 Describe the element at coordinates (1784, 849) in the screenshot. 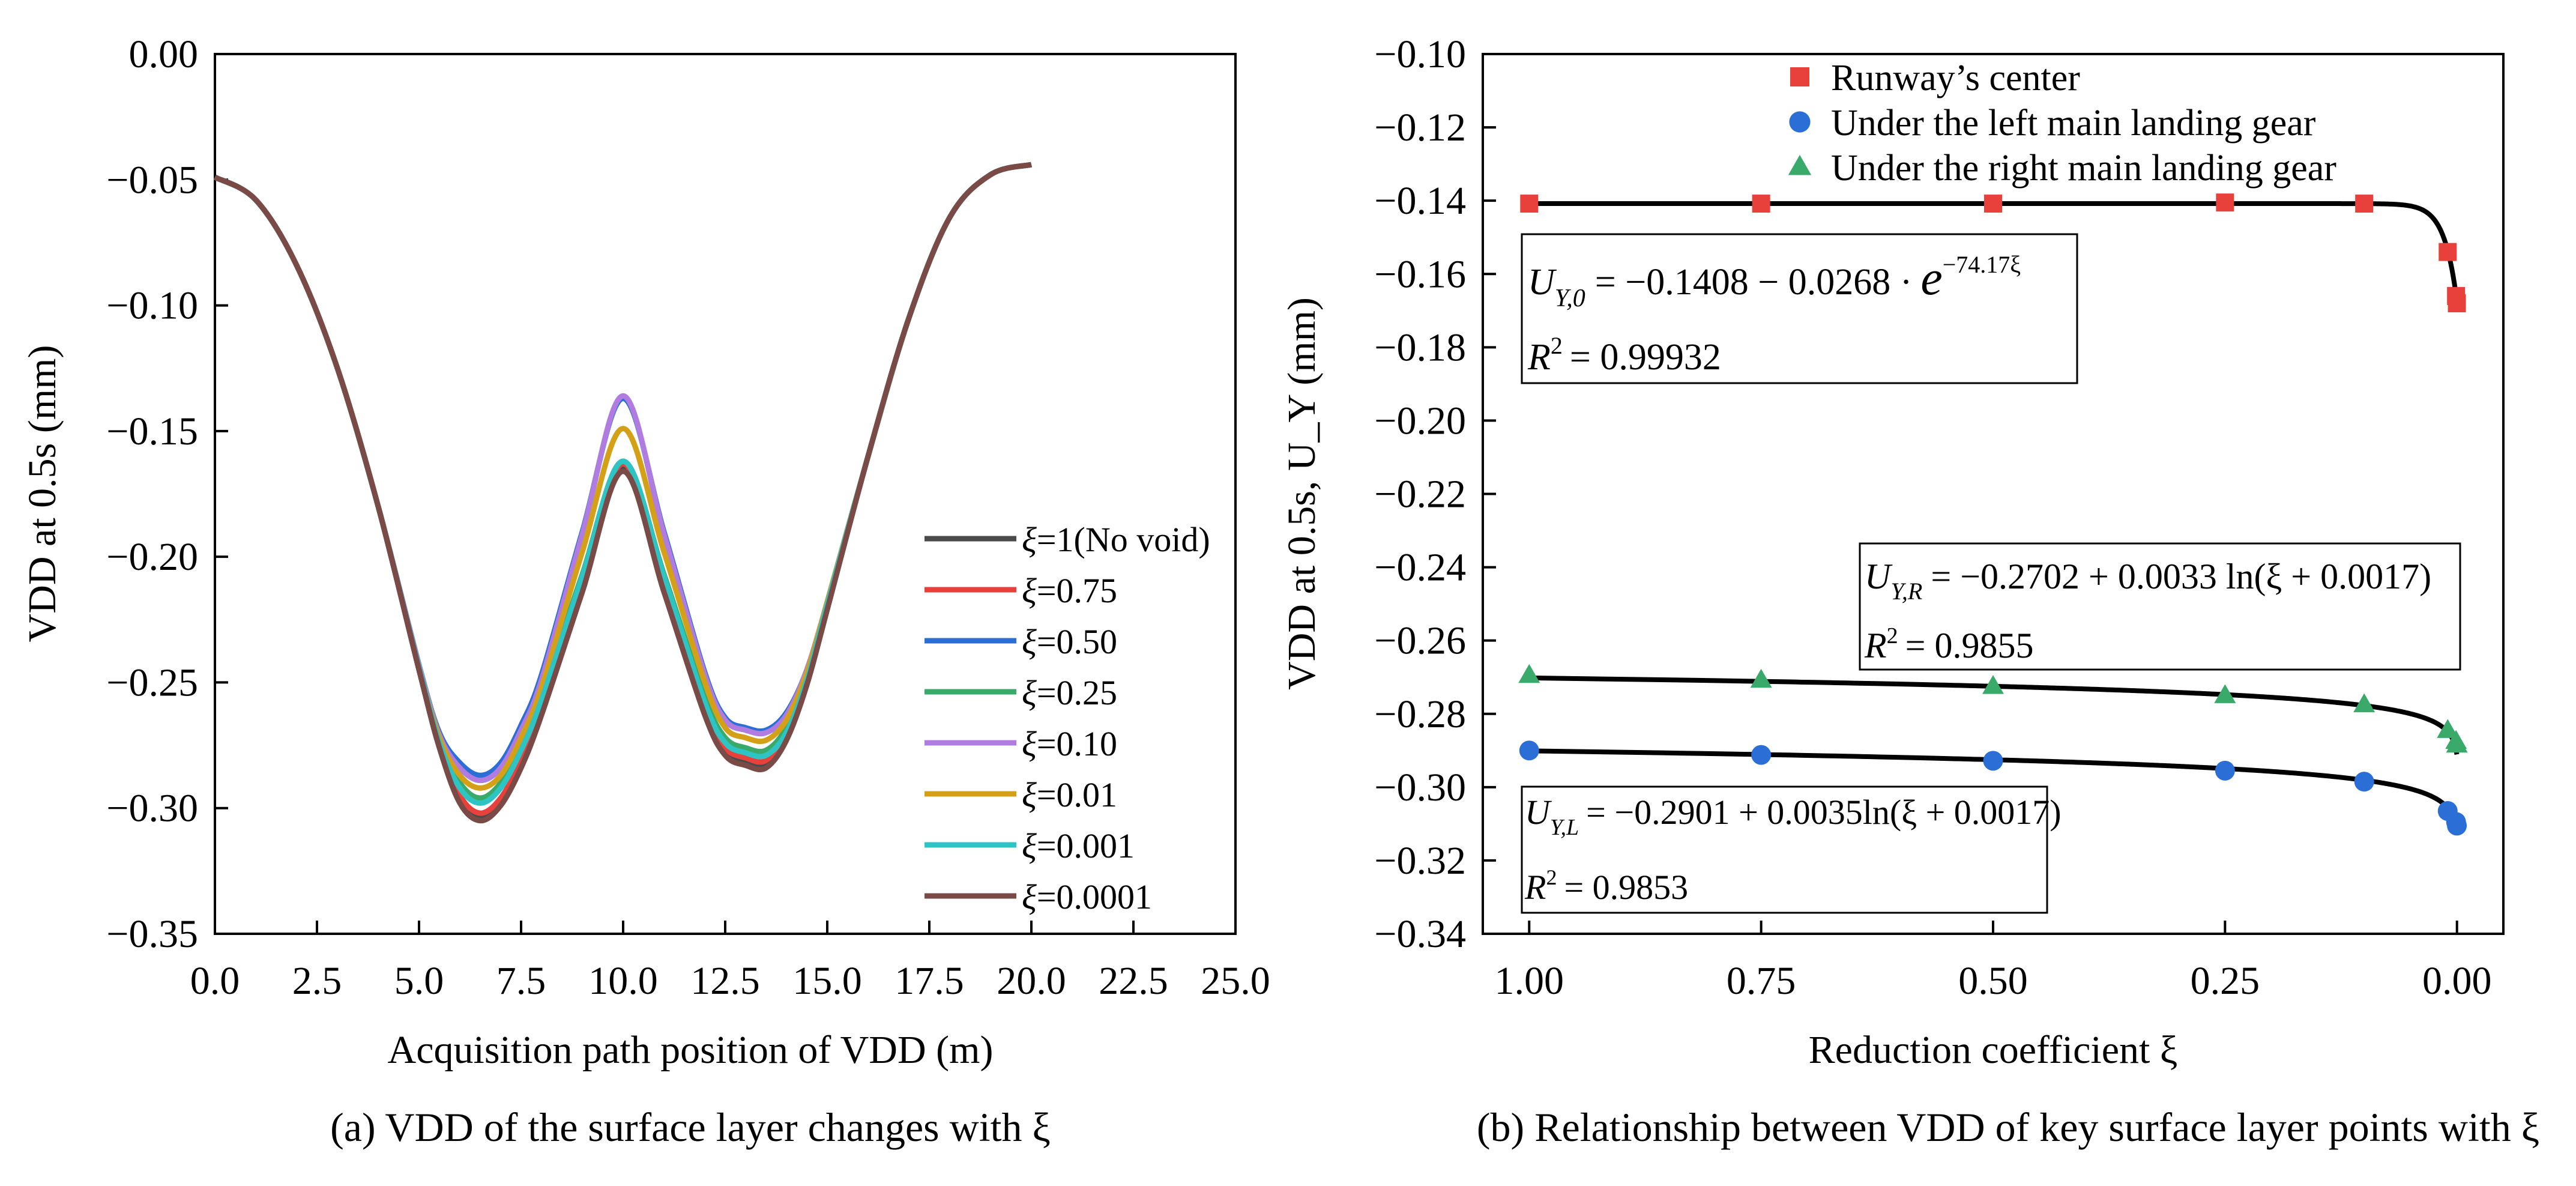

I see `equation-box-left-frame` at that location.